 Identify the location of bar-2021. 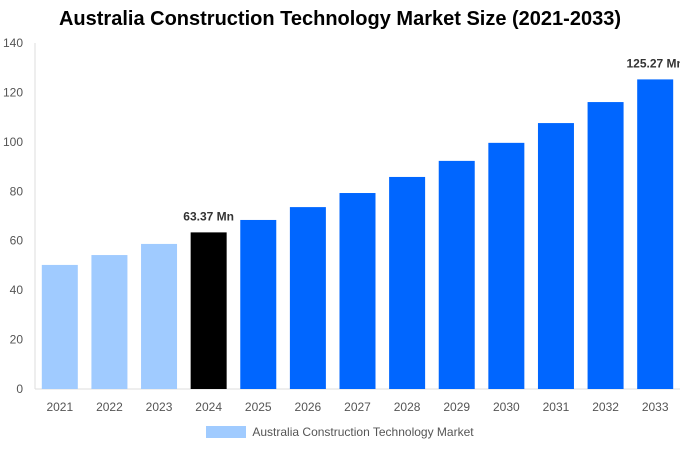
(59, 326).